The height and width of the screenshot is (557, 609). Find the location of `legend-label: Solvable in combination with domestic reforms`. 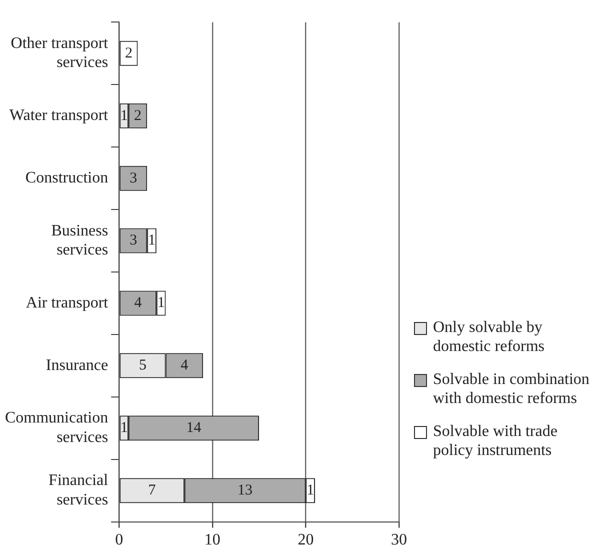

legend-label: Solvable in combination with domestic reforms is located at coordinates (511, 389).